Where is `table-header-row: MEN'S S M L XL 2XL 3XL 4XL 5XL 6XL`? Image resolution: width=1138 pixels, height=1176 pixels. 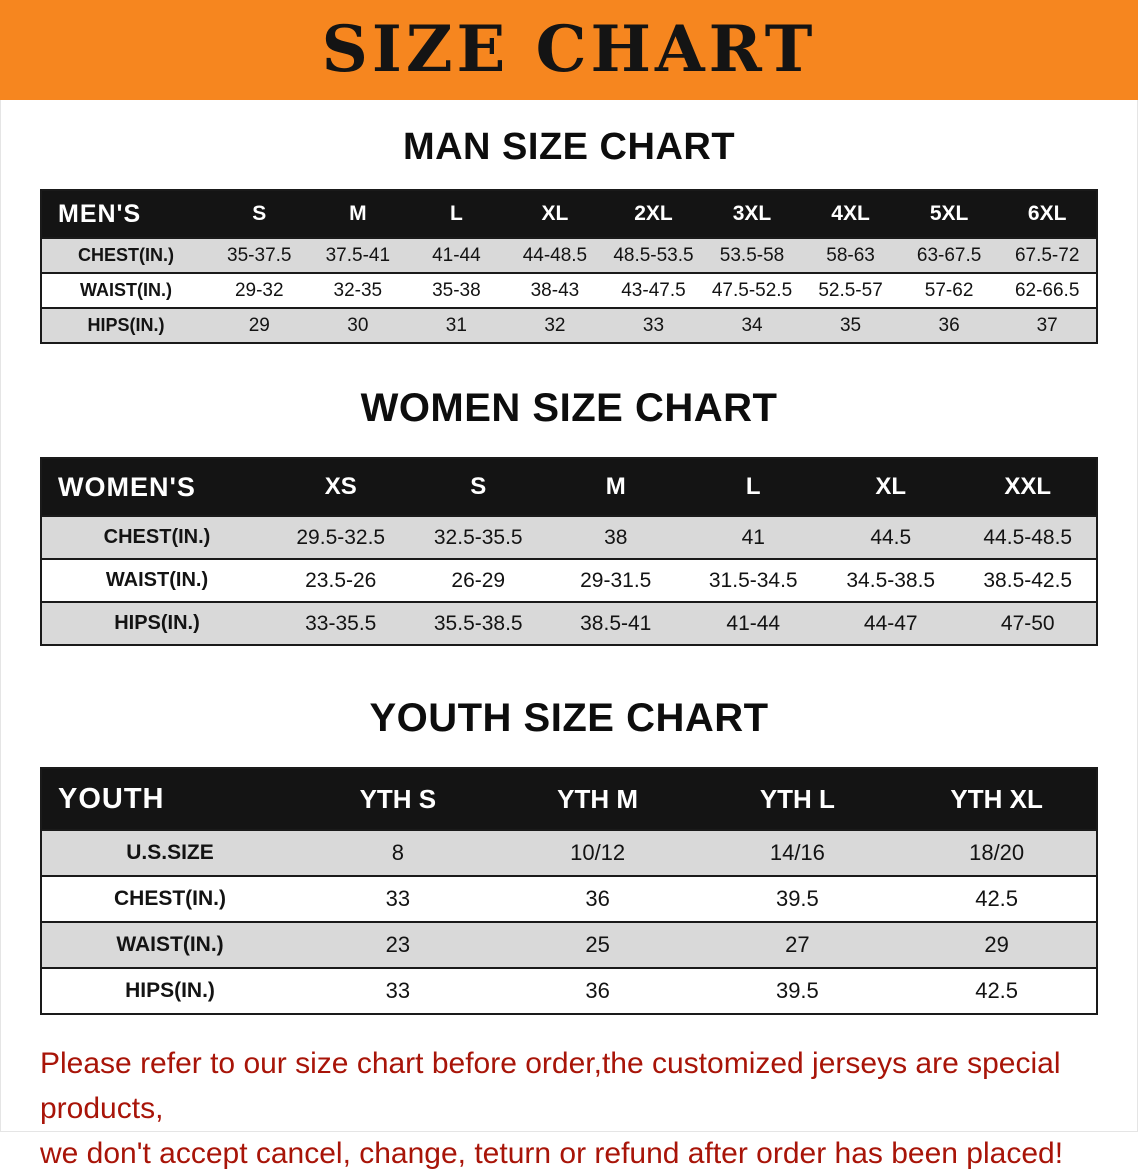
table-header-row: MEN'S S M L XL 2XL 3XL 4XL 5XL 6XL is located at coordinates (569, 214).